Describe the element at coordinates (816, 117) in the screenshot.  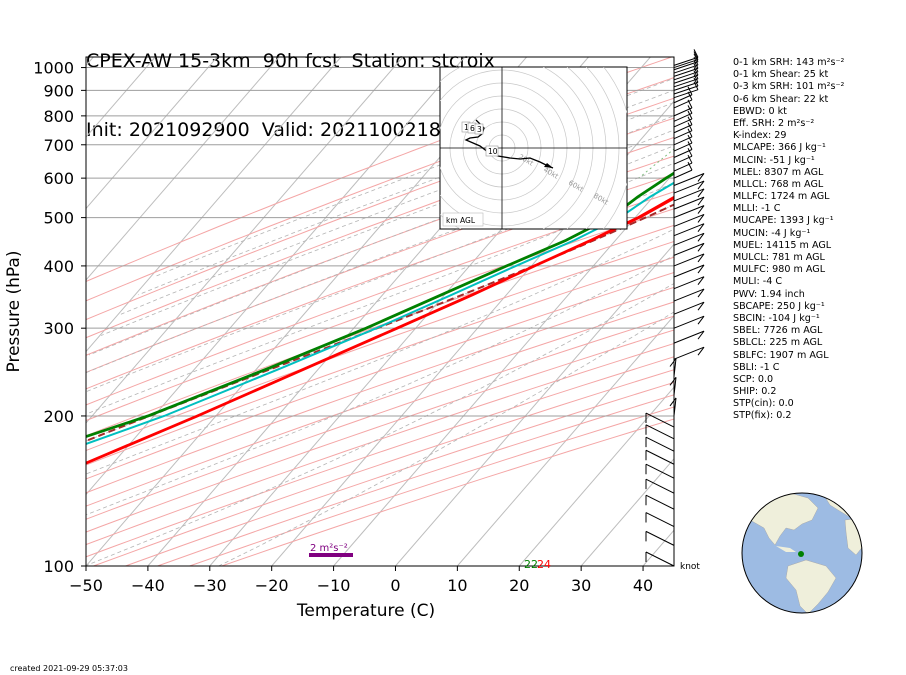
I see `mixing-ratio-line` at that location.